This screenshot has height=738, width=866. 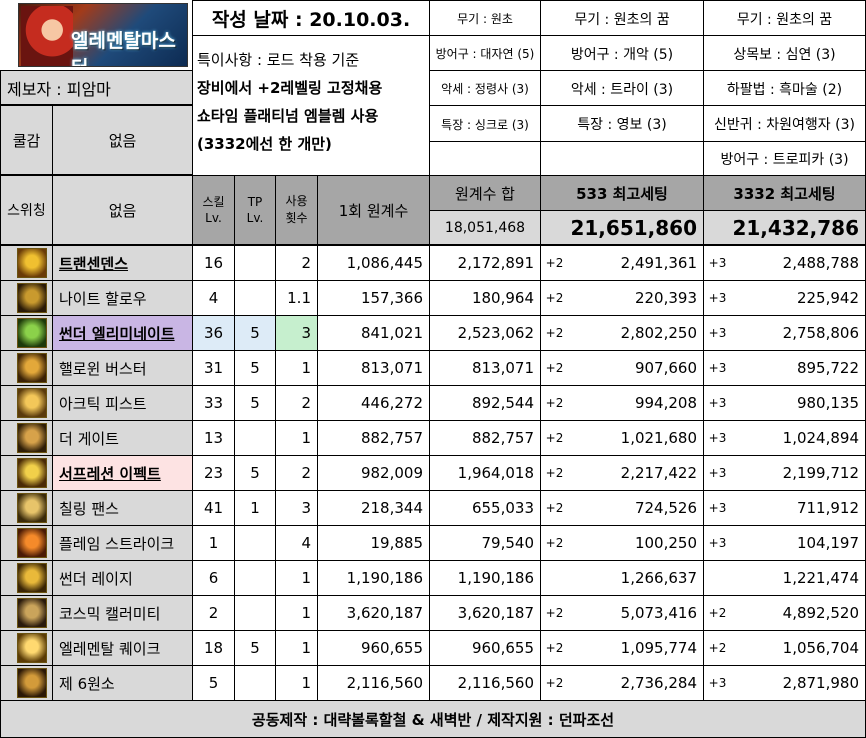 What do you see at coordinates (485, 438) in the screenshot?
I see `sum-value: 882,757` at bounding box center [485, 438].